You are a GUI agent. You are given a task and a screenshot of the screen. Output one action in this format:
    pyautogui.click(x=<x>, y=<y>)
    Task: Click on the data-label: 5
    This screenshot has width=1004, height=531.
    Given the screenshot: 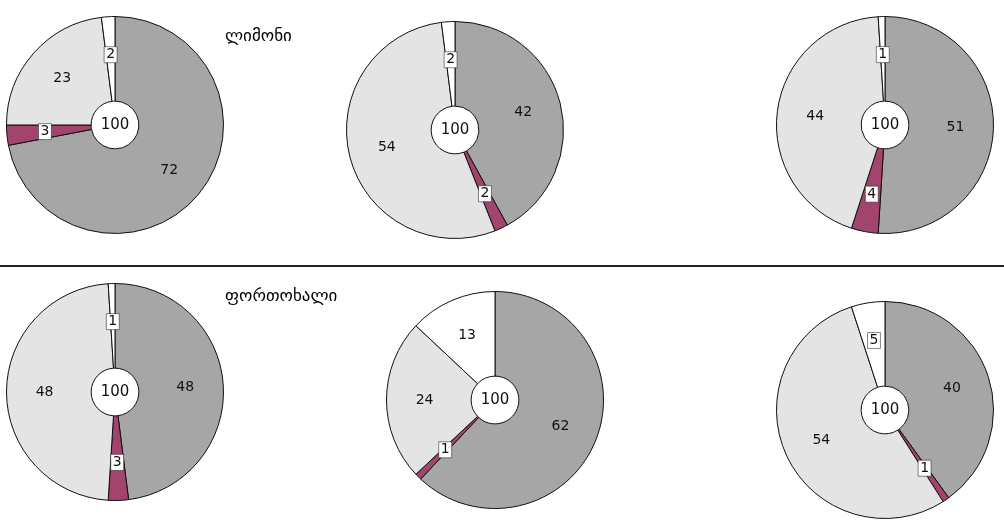 What is the action you would take?
    pyautogui.click(x=874, y=339)
    